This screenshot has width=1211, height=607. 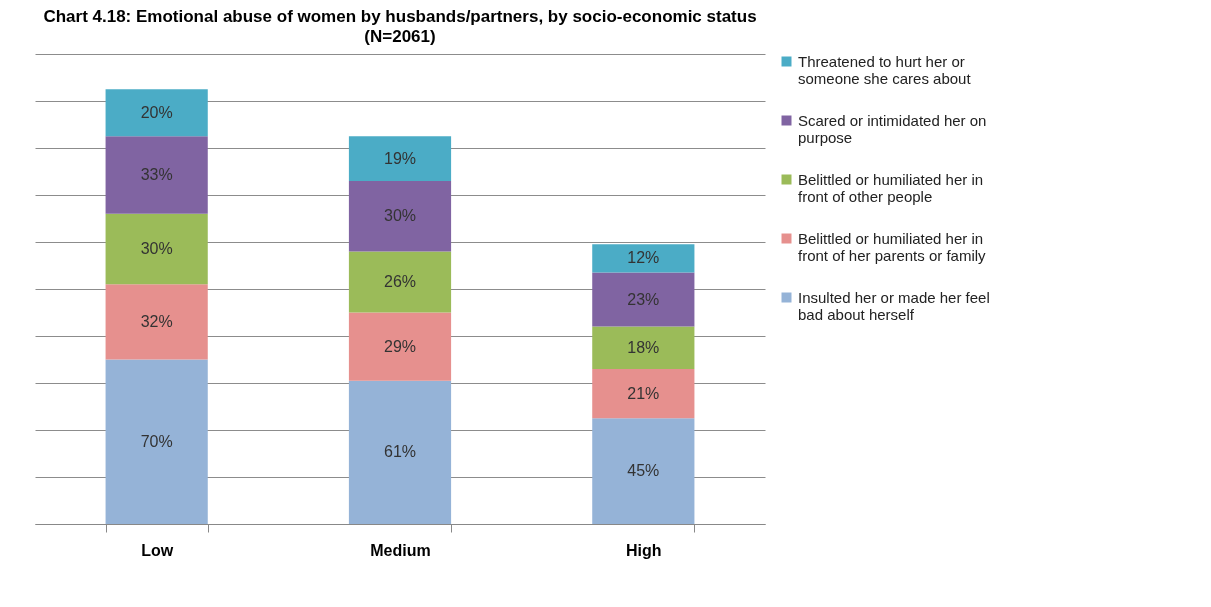 I want to click on data-label: 20%, so click(x=156, y=112).